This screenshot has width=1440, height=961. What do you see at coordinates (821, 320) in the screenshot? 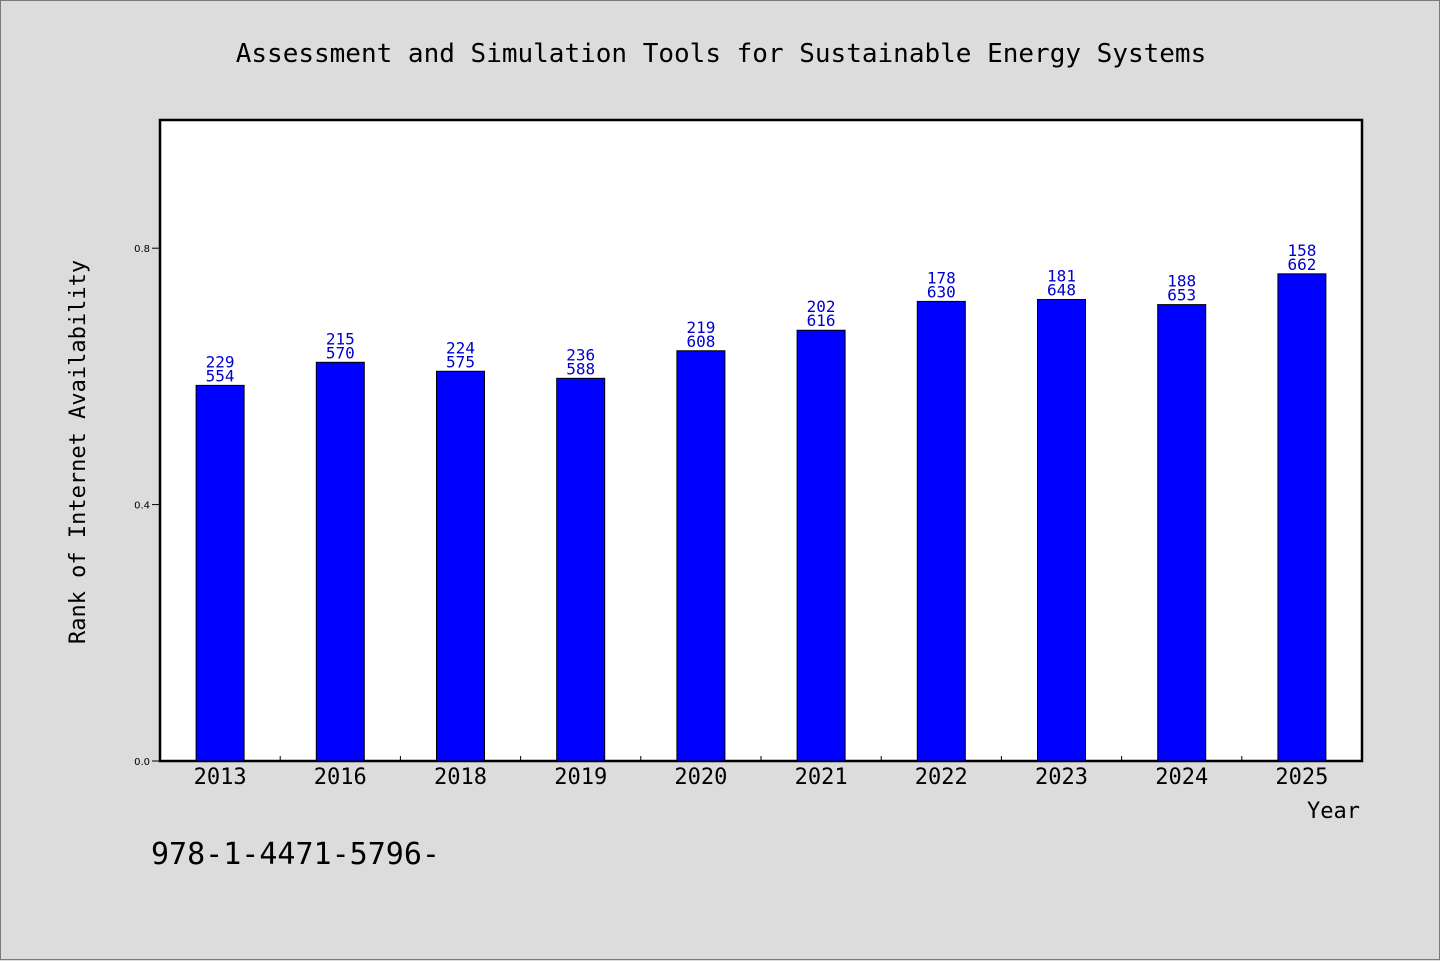
I see `data-label-bottom-2021: 616` at bounding box center [821, 320].